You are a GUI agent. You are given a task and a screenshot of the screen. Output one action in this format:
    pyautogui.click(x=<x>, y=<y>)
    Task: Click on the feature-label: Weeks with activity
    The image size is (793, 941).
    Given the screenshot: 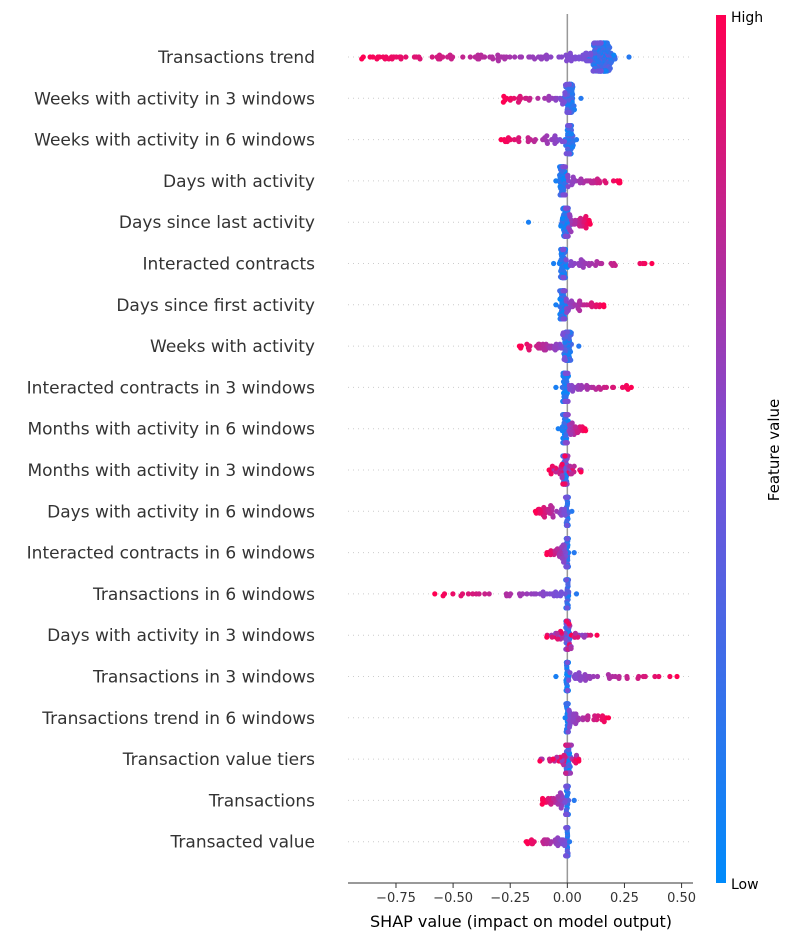 What is the action you would take?
    pyautogui.click(x=232, y=347)
    